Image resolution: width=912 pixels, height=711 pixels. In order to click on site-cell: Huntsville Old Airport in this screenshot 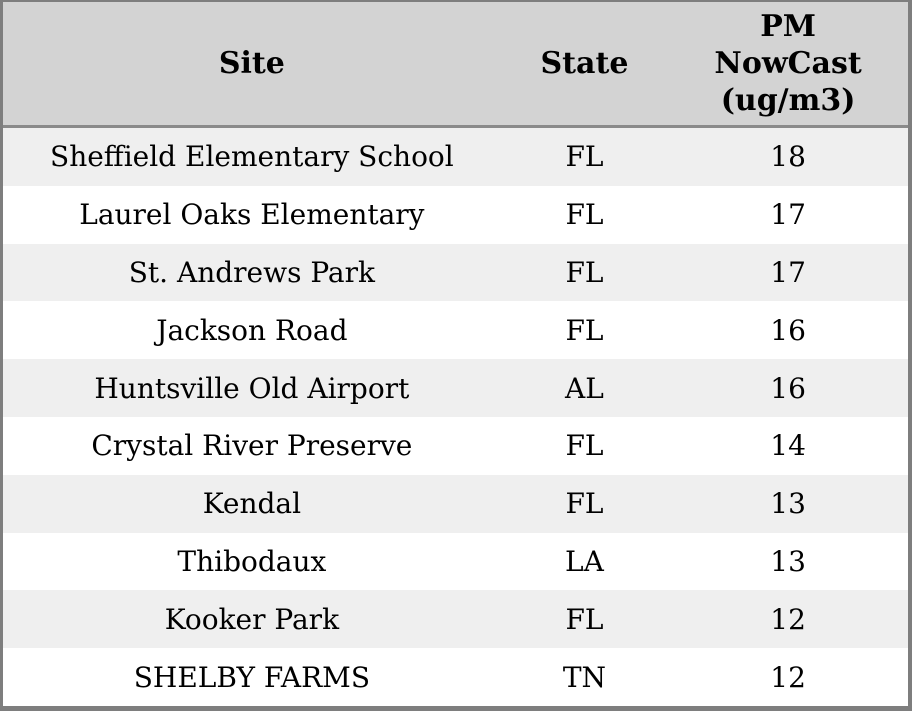, I will do `click(252, 388)`.